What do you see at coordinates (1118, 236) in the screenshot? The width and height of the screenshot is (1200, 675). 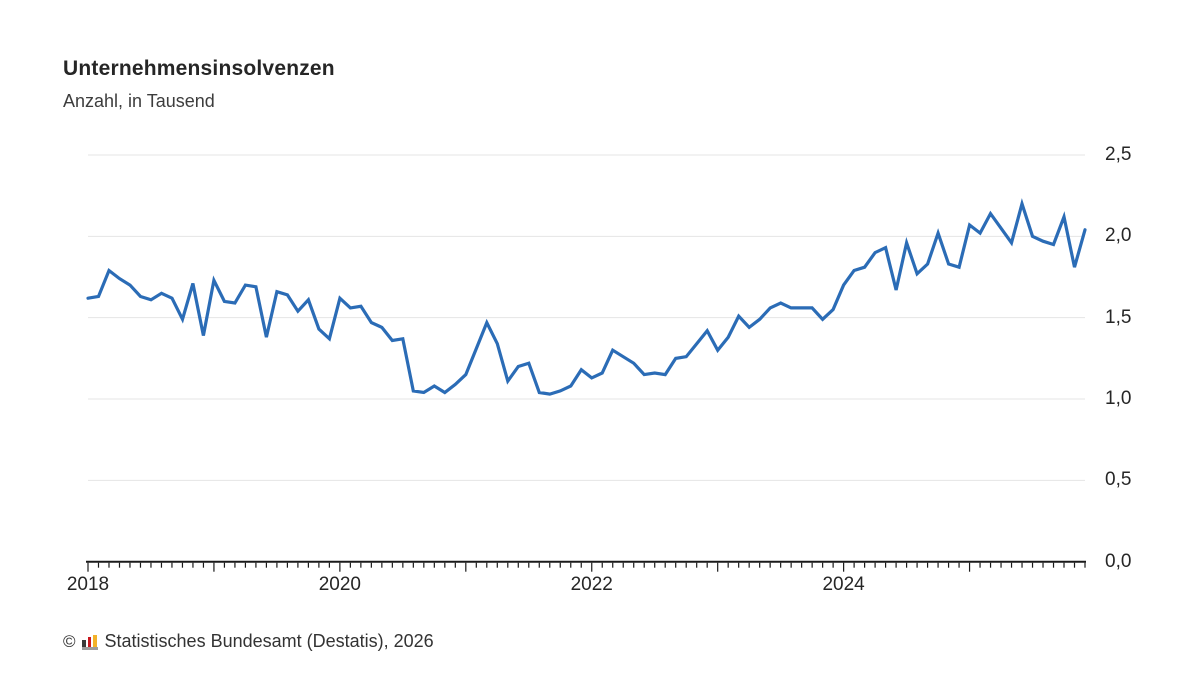 I see `y-tick-label-2,0: 2,0` at bounding box center [1118, 236].